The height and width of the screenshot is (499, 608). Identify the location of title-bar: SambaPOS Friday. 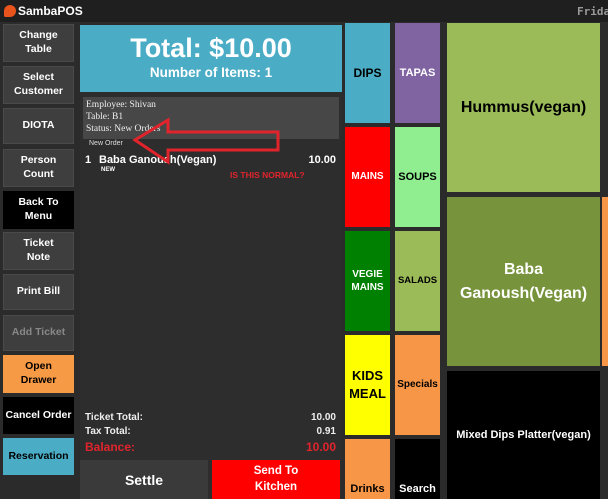
(304, 11).